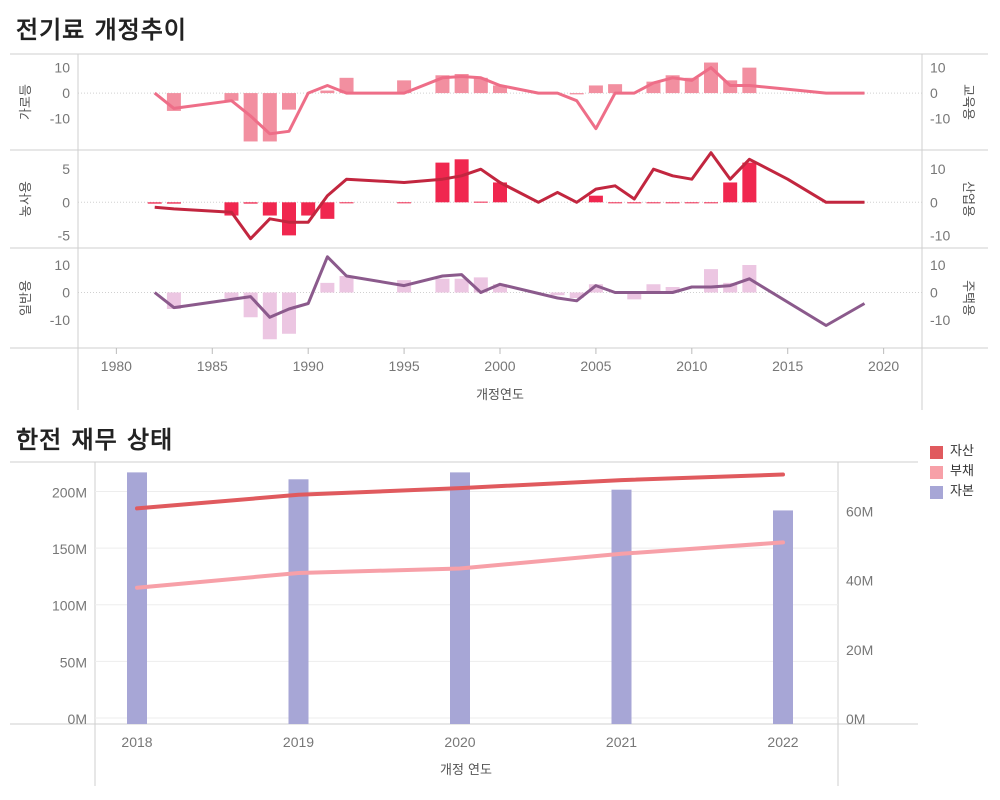 This screenshot has height=800, width=1000. What do you see at coordinates (212, 366) in the screenshot?
I see `x-tick-label: 1985` at bounding box center [212, 366].